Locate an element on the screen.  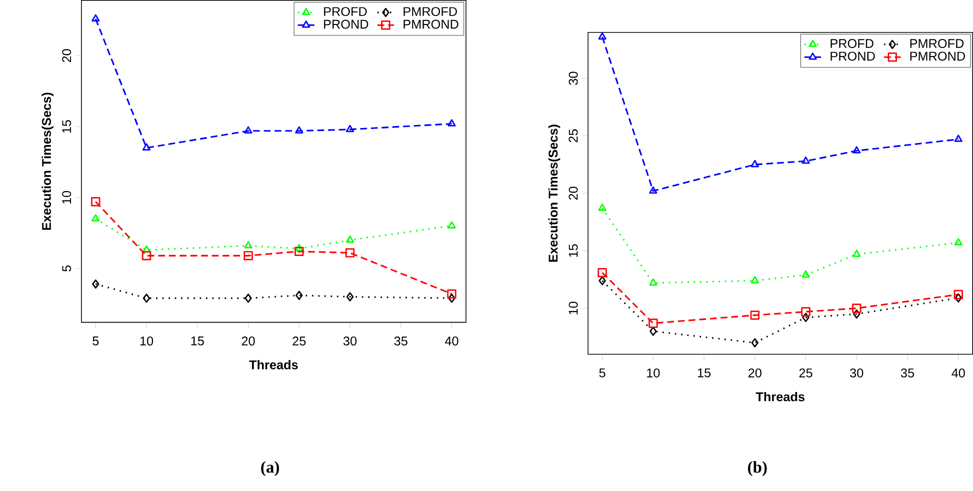
text: (a) is located at coordinates (270, 468).